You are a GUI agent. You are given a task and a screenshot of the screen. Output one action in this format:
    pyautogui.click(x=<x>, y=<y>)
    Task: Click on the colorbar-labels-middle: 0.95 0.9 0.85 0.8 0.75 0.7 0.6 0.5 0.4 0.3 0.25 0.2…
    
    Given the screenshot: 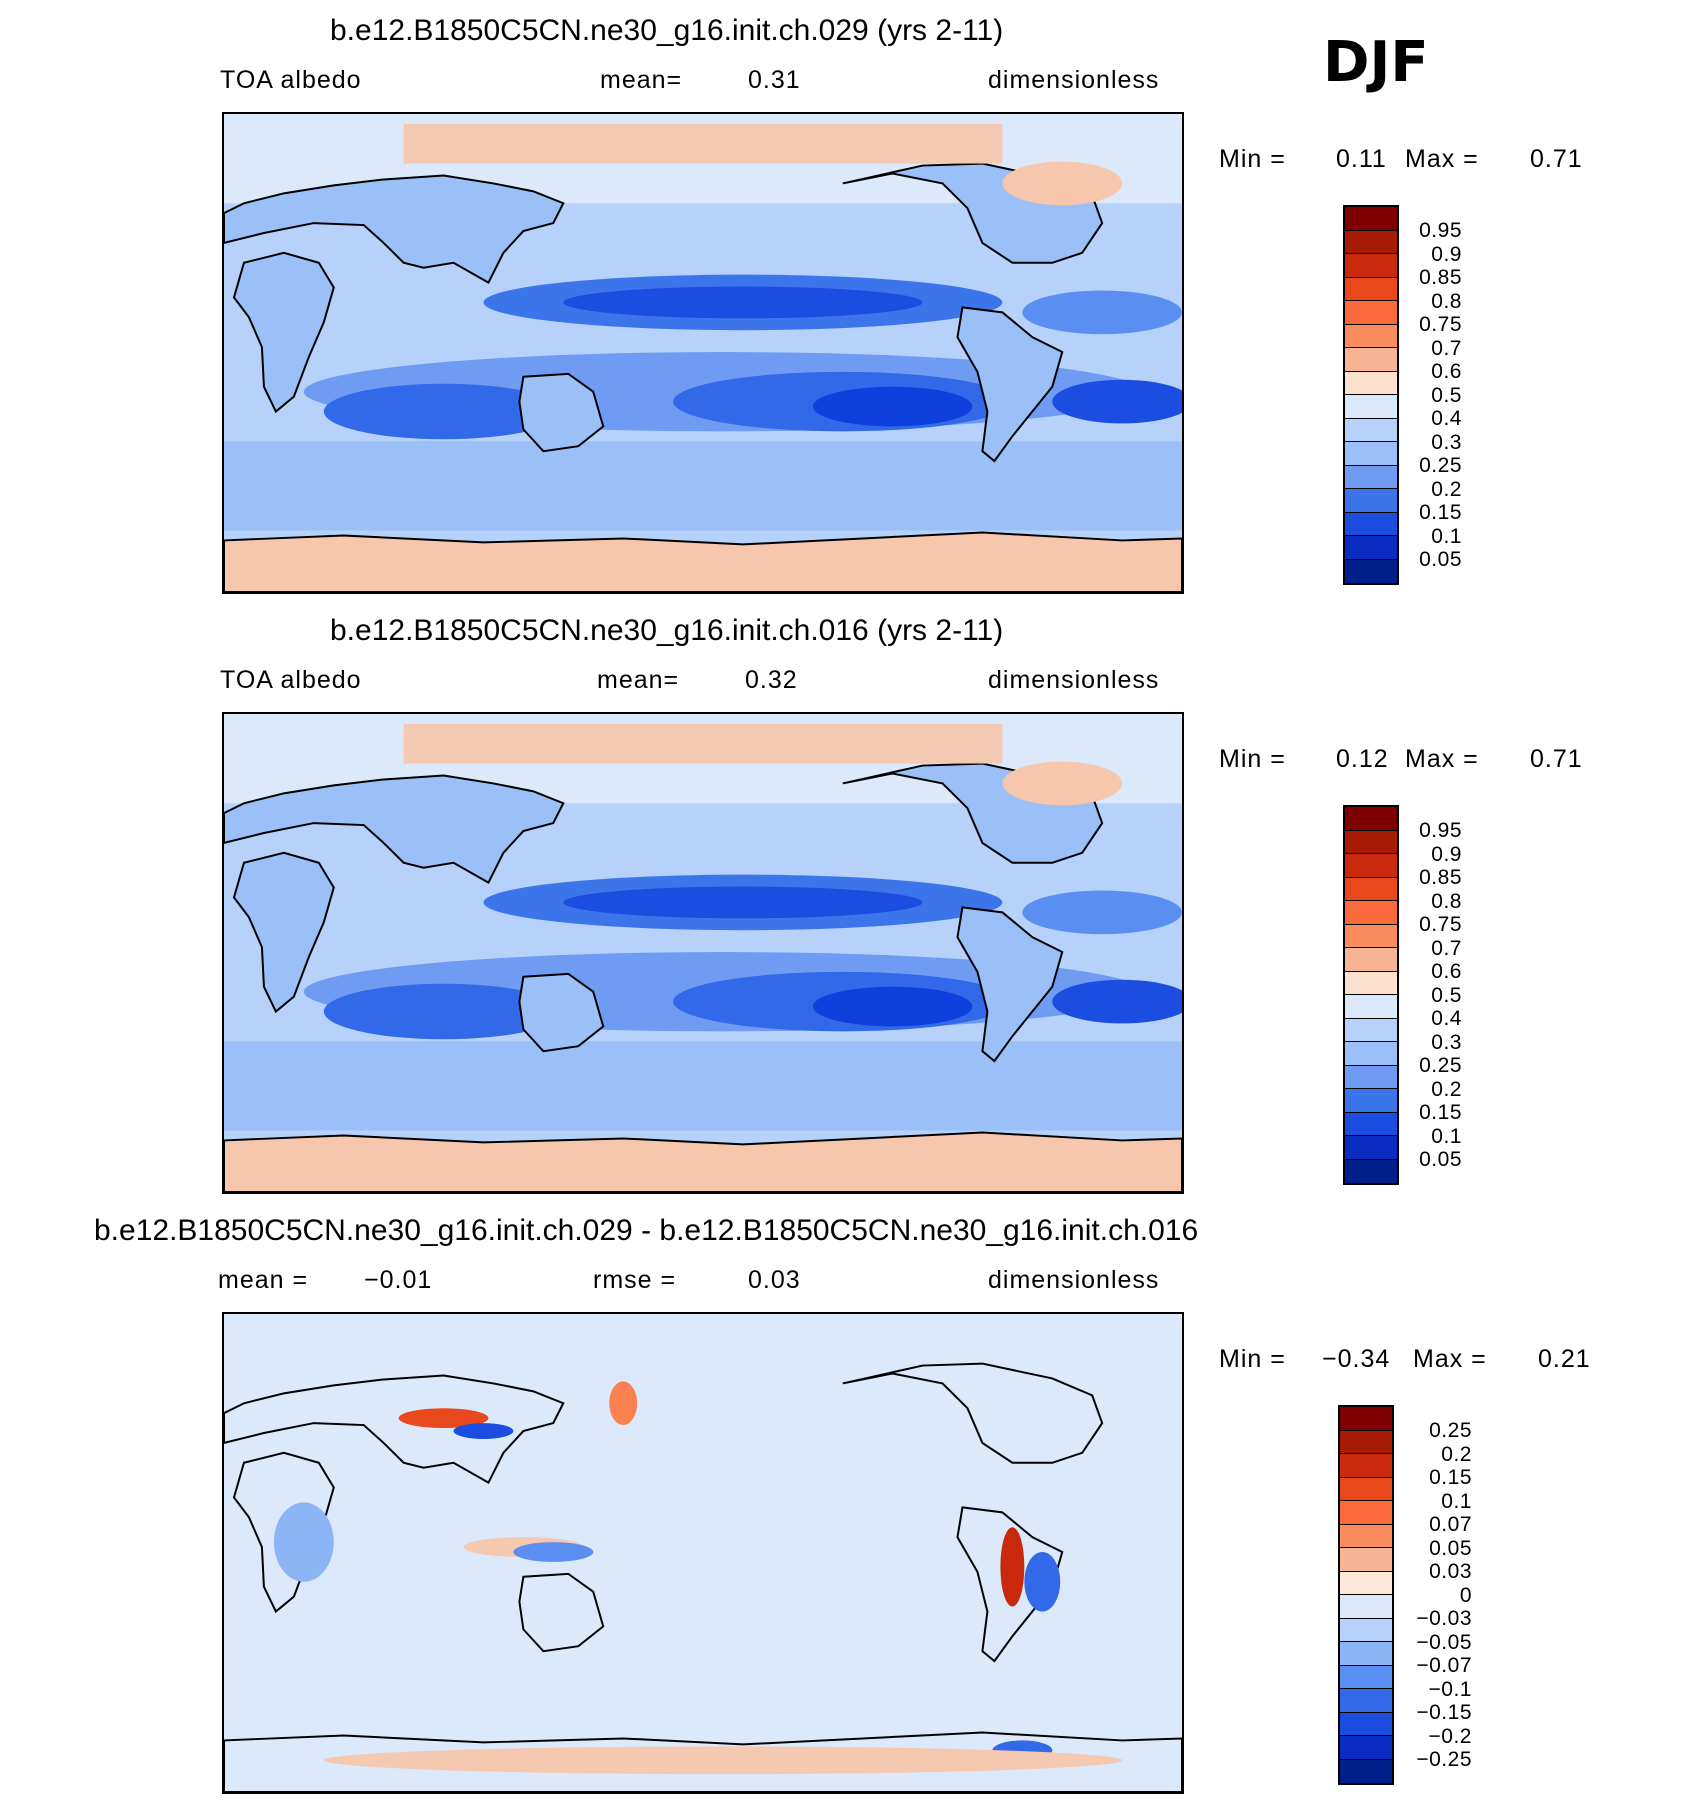 What is the action you would take?
    pyautogui.click(x=1431, y=995)
    